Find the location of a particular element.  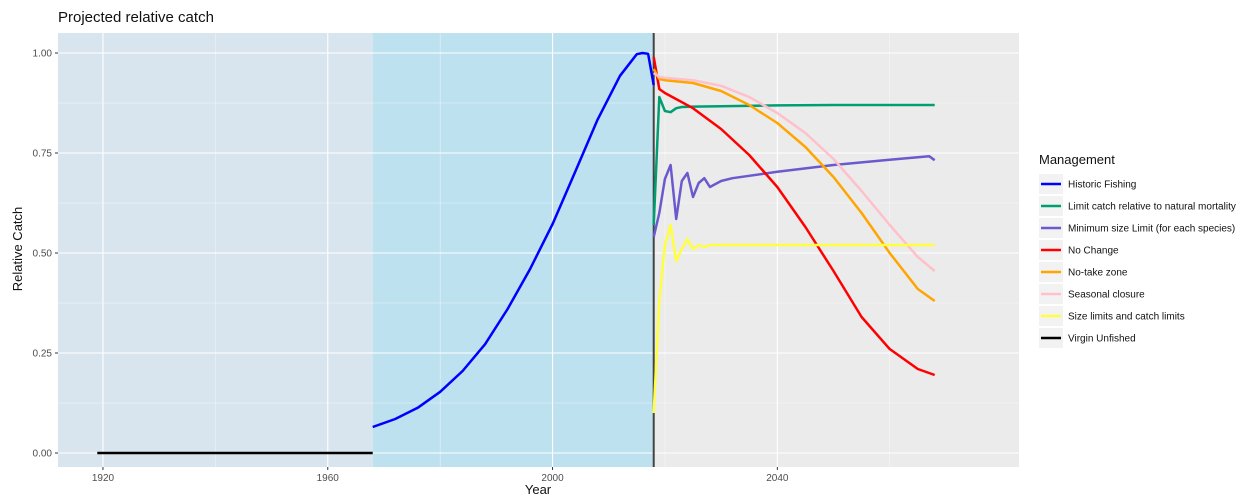

legend-label-3: No Change is located at coordinates (1093, 251).